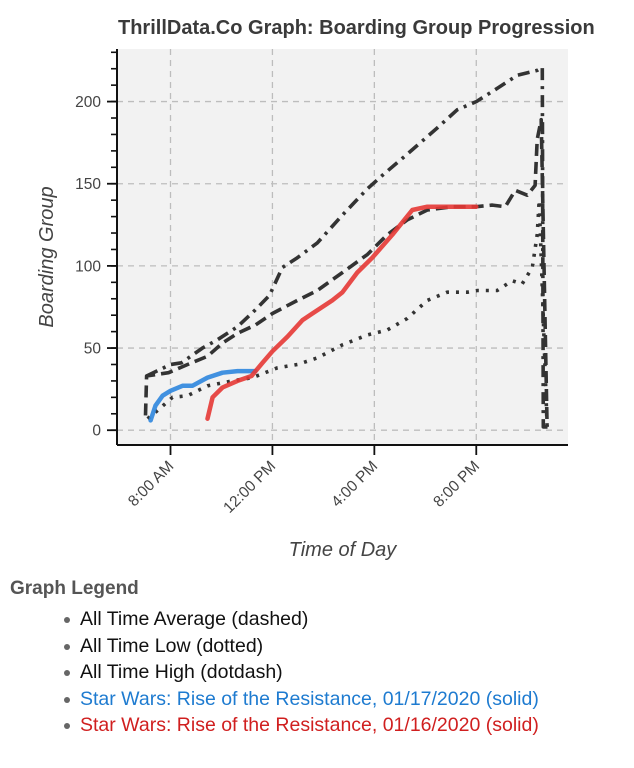  What do you see at coordinates (456, 484) in the screenshot?
I see `x-tick-label: 8:00 PM` at bounding box center [456, 484].